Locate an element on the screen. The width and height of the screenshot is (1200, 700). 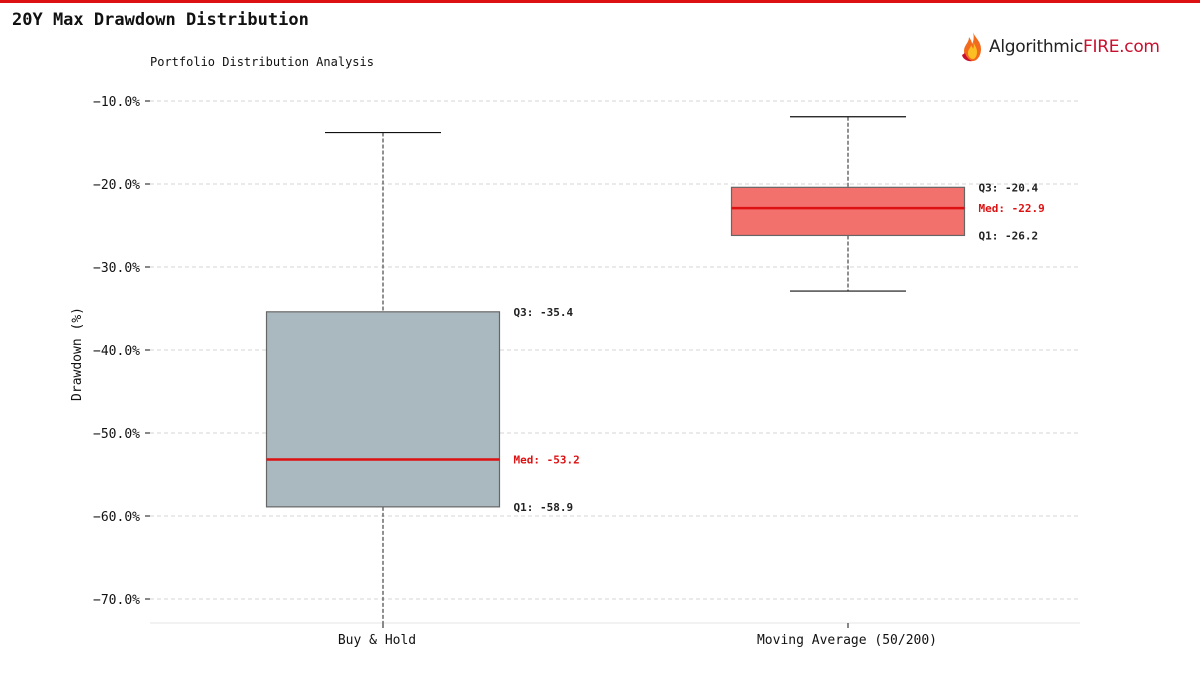
x-category-label: Moving Average (50/200) is located at coordinates (847, 640).